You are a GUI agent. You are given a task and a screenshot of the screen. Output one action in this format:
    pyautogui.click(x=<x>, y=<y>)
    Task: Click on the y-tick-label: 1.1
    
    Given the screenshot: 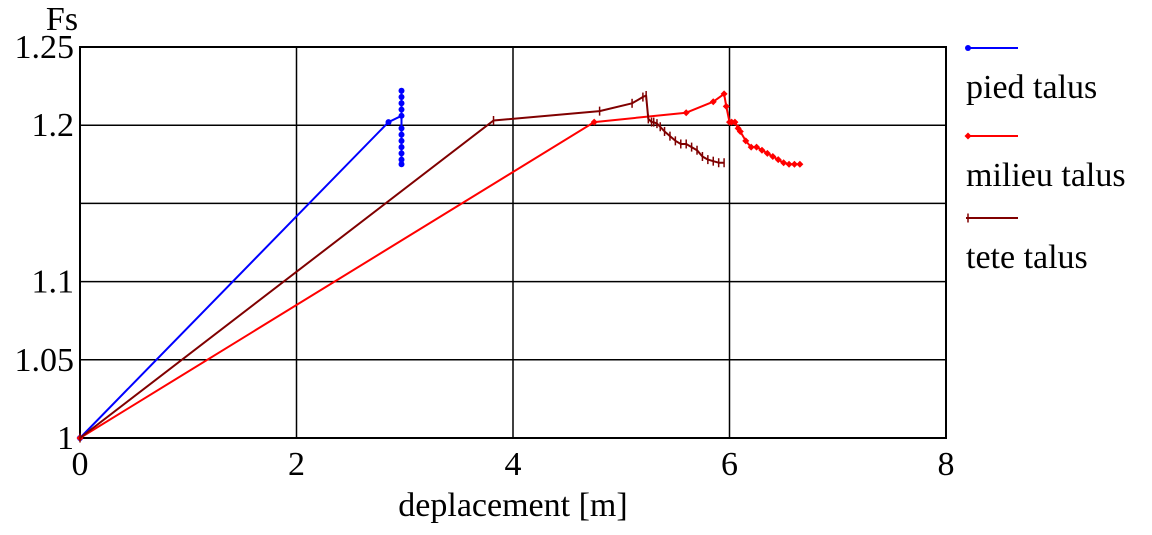 What is the action you would take?
    pyautogui.click(x=53, y=282)
    